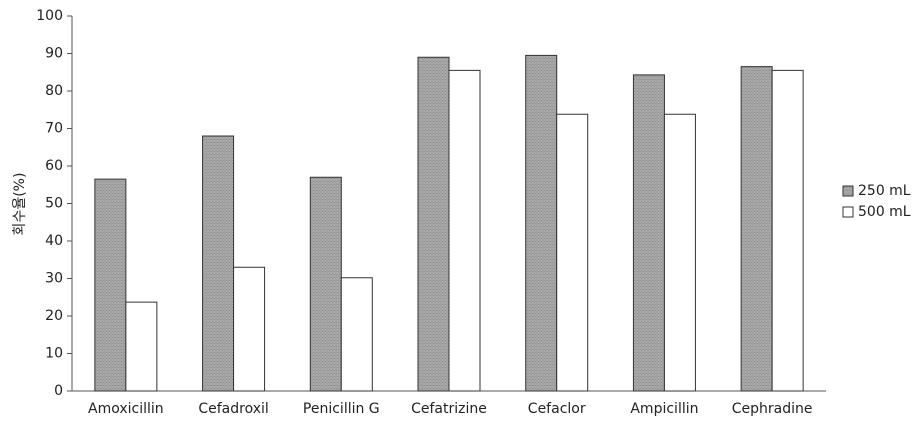 The width and height of the screenshot is (916, 431). Describe the element at coordinates (54, 91) in the screenshot. I see `y-tick-label: 80` at that location.